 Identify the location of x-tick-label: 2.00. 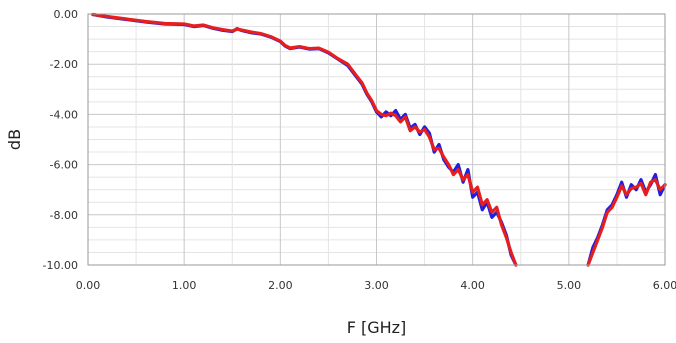
(280, 285).